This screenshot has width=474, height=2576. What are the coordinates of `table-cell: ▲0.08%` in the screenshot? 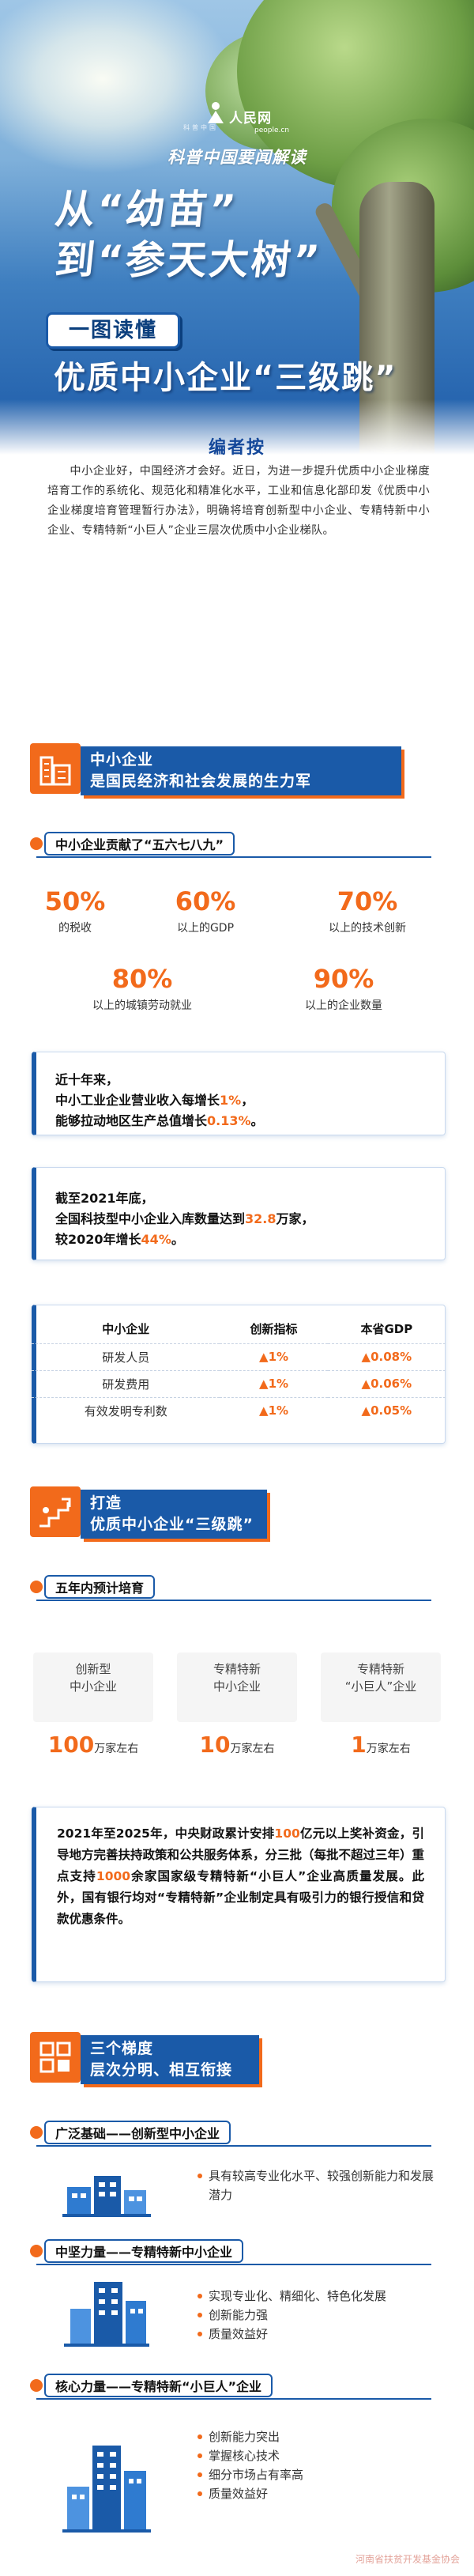 It's located at (387, 1356).